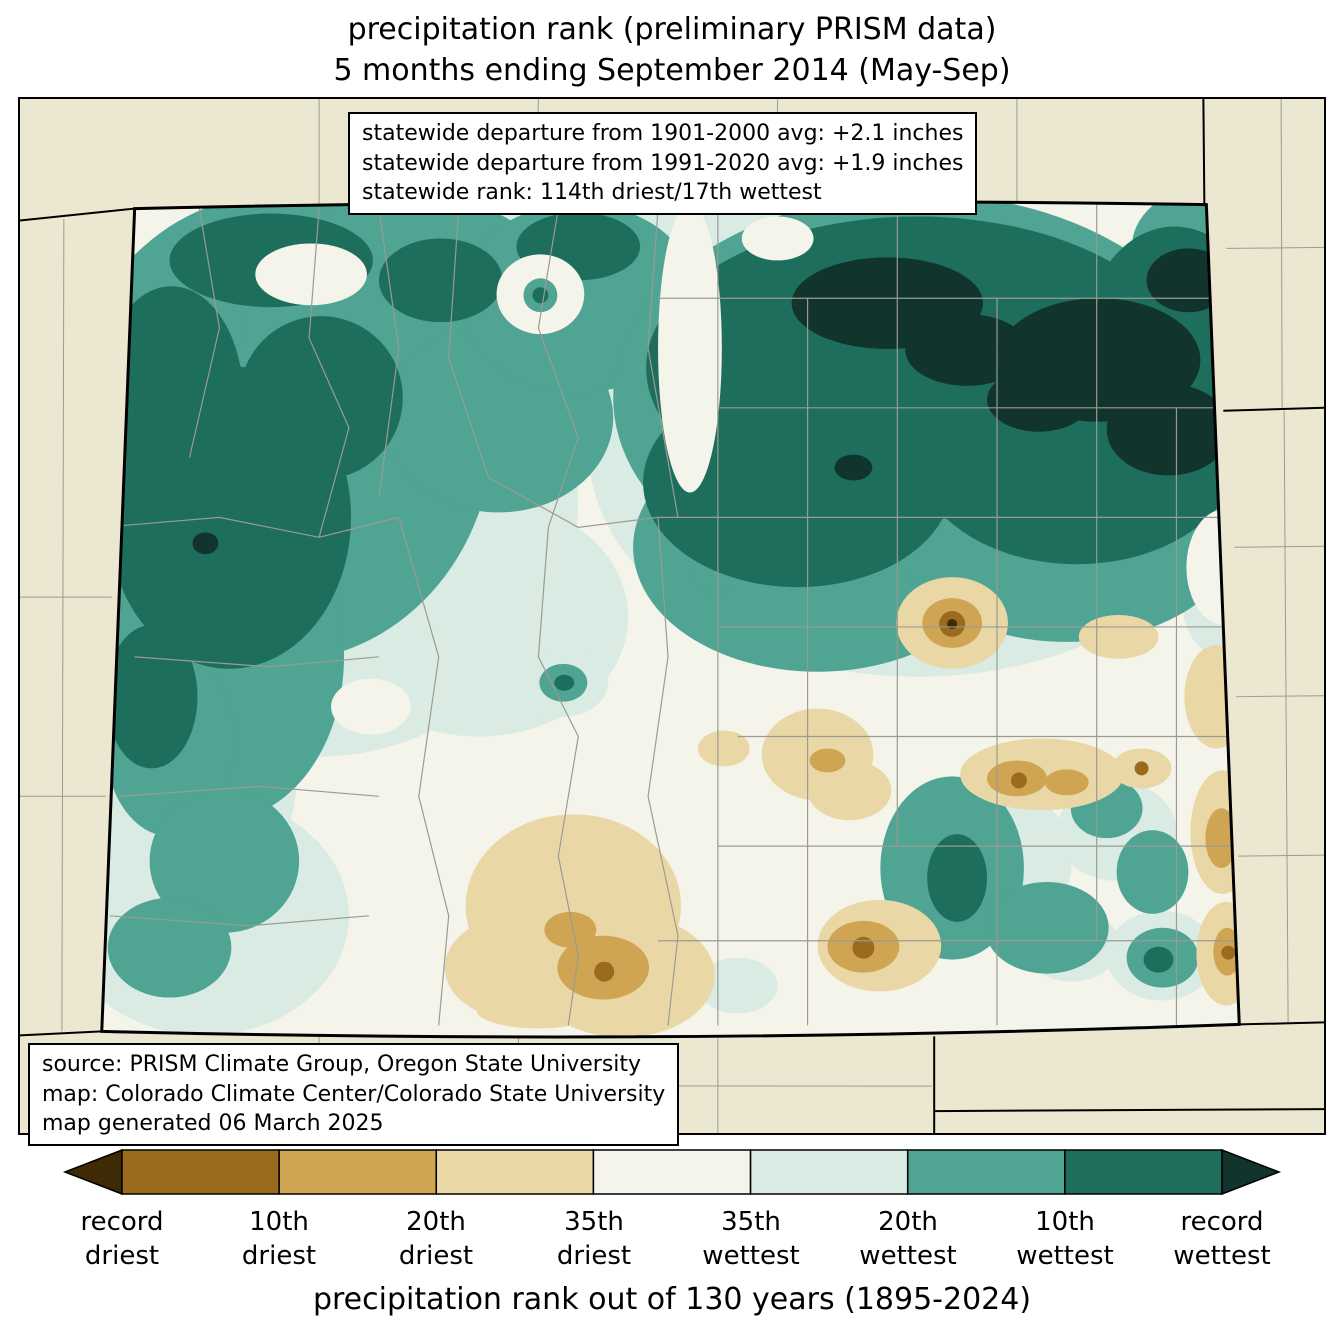  Describe the element at coordinates (540, 295) in the screenshot. I see `ring-core-inner` at that location.